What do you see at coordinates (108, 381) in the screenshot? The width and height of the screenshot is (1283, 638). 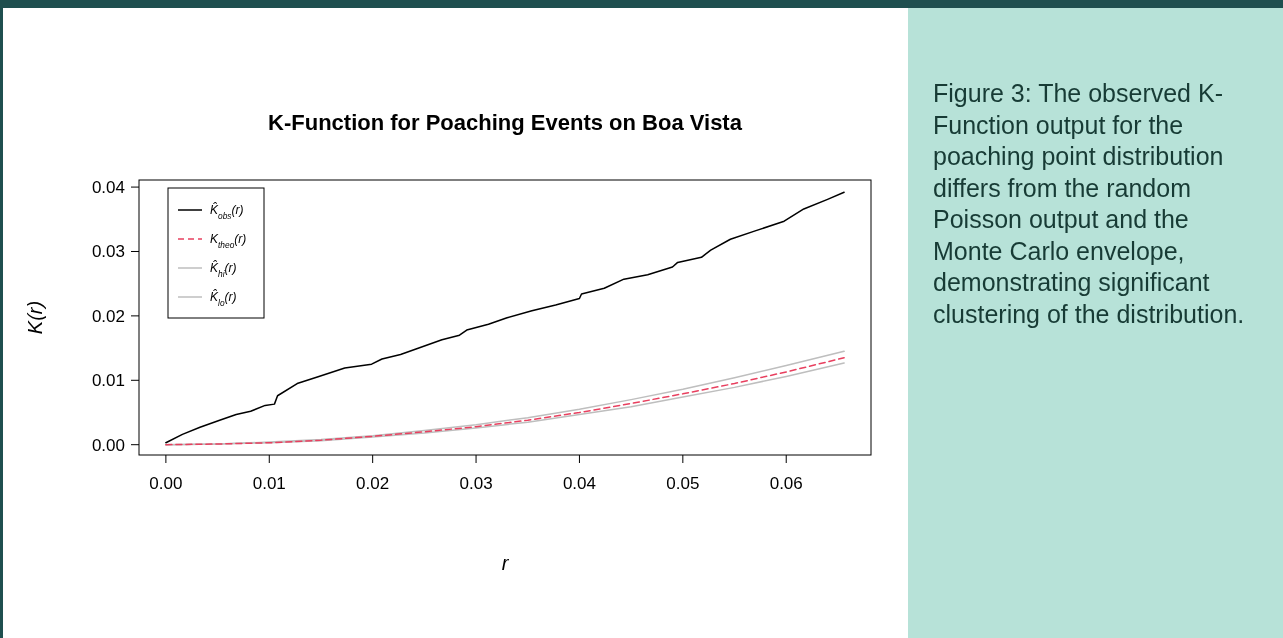 I see `y-tick-label: 0.01` at bounding box center [108, 381].